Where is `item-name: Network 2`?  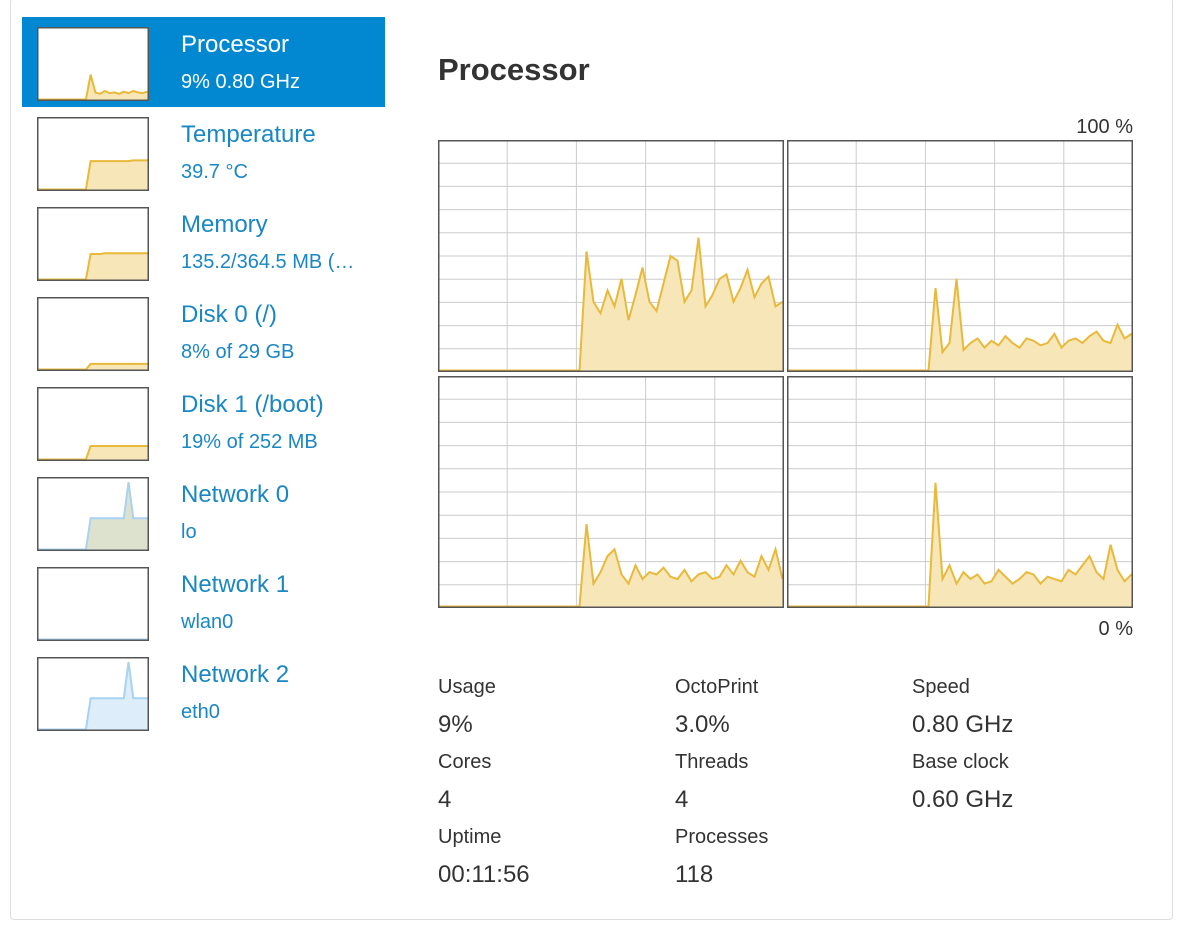 item-name: Network 2 is located at coordinates (235, 674).